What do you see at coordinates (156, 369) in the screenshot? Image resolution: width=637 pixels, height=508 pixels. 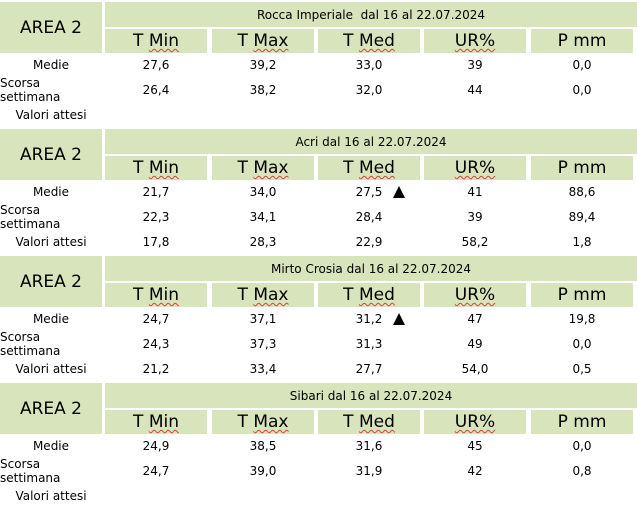 I see `table-cell: 21,2` at bounding box center [156, 369].